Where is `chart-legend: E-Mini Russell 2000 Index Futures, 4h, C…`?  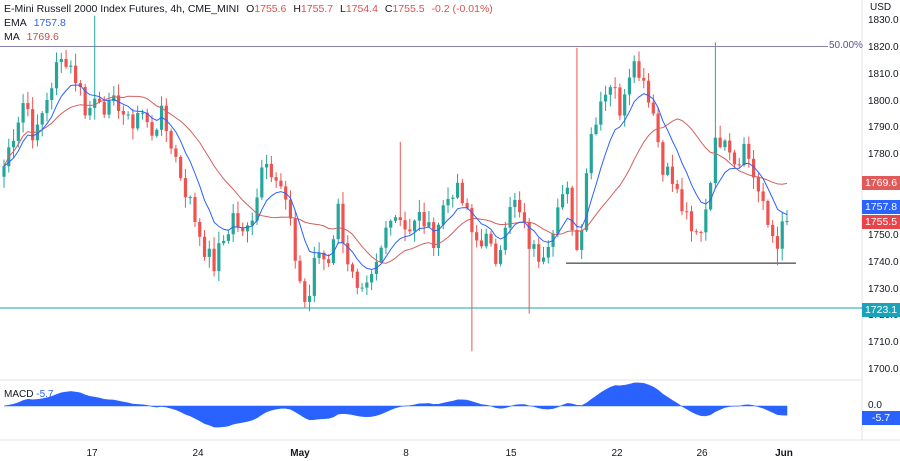
chart-legend: E-Mini Russell 2000 Index Futures, 4h, C… is located at coordinates (250, 23).